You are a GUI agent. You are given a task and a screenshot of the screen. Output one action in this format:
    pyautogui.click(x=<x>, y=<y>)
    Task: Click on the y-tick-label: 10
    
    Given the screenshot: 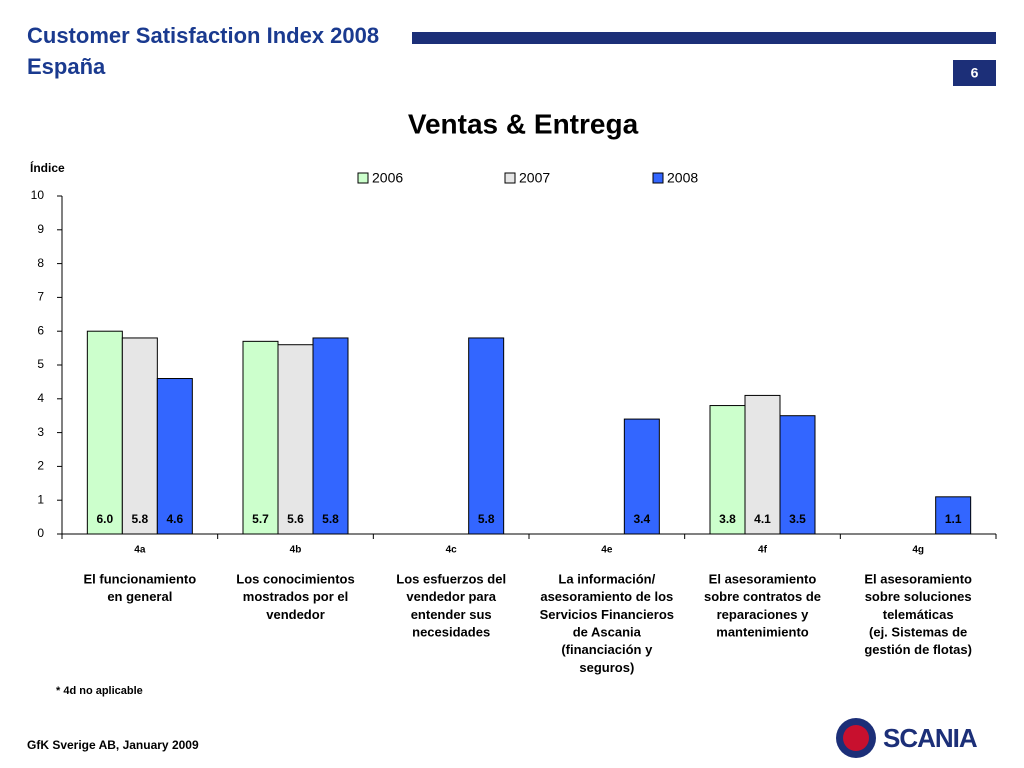 What is the action you would take?
    pyautogui.click(x=38, y=195)
    